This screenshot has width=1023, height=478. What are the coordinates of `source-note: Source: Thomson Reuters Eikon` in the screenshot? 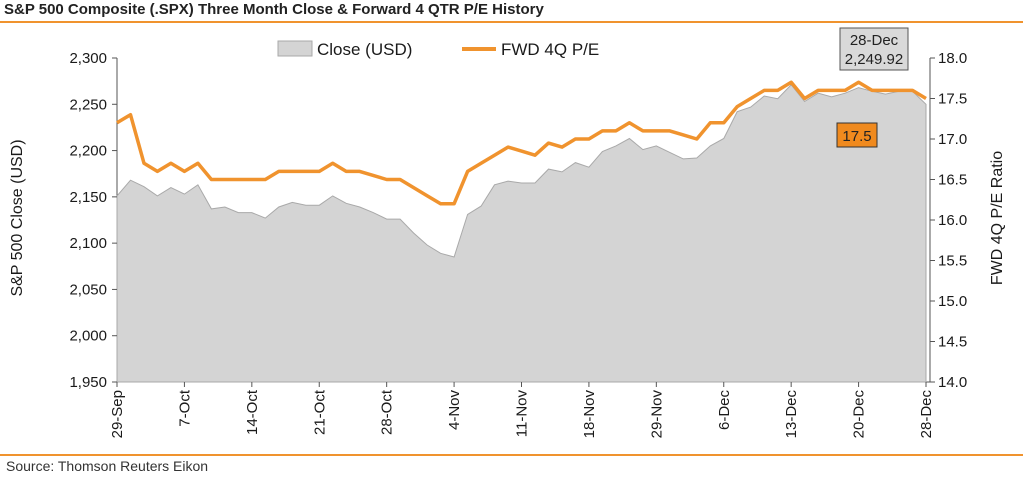 It's located at (107, 466).